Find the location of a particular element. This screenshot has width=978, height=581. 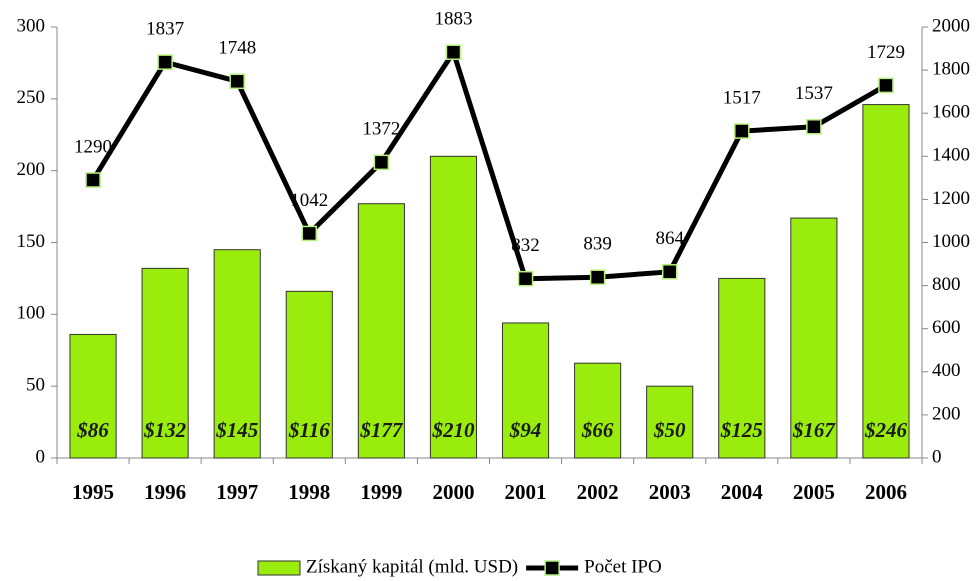

bar-value-label: $246 is located at coordinates (886, 430).